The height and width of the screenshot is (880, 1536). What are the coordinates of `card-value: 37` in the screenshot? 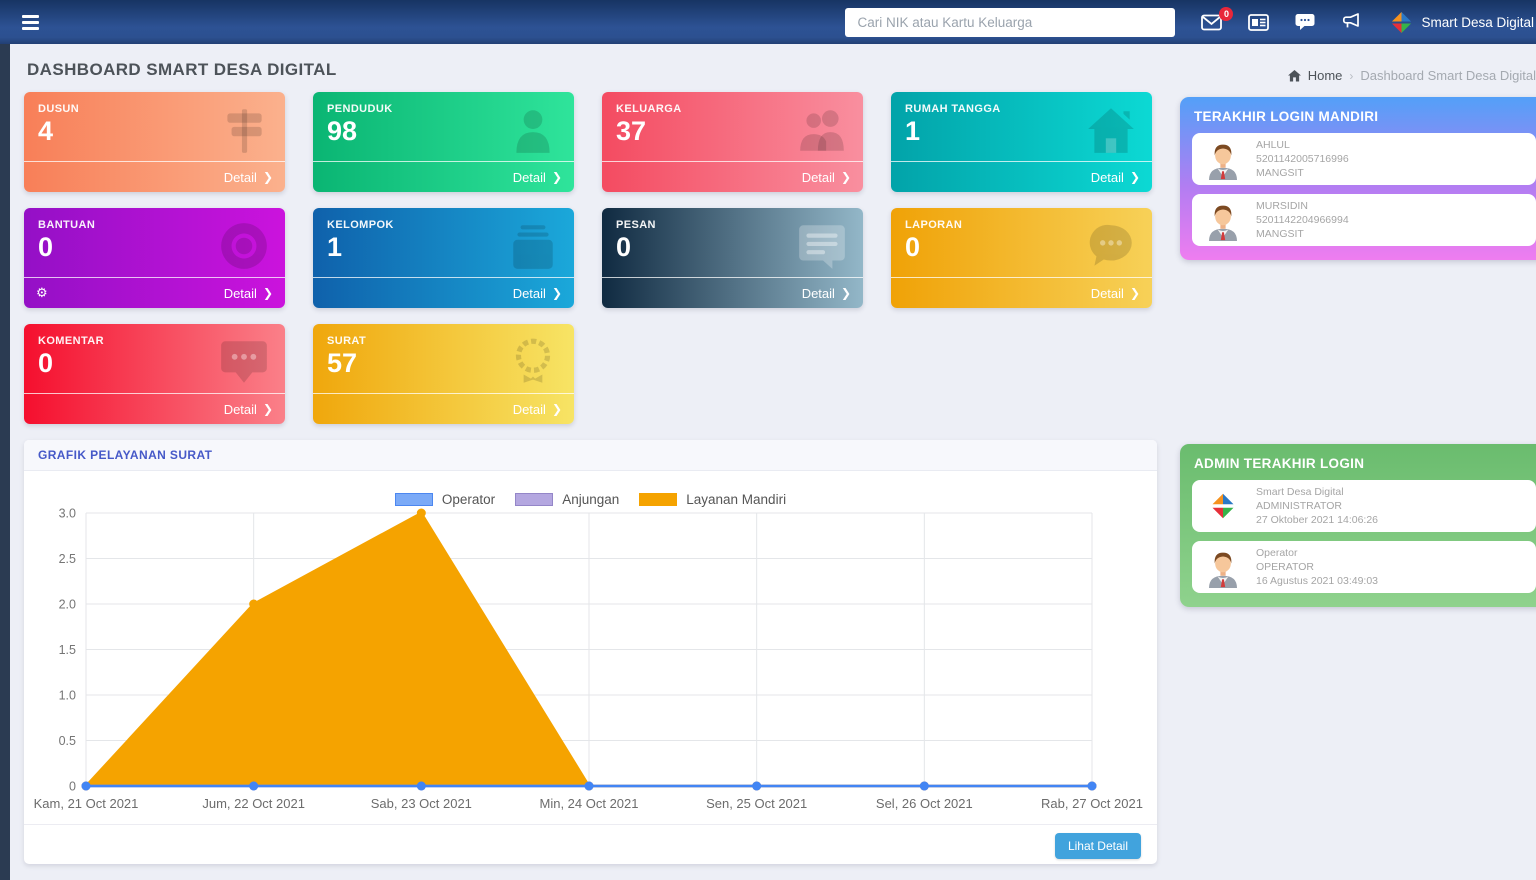 It's located at (631, 131).